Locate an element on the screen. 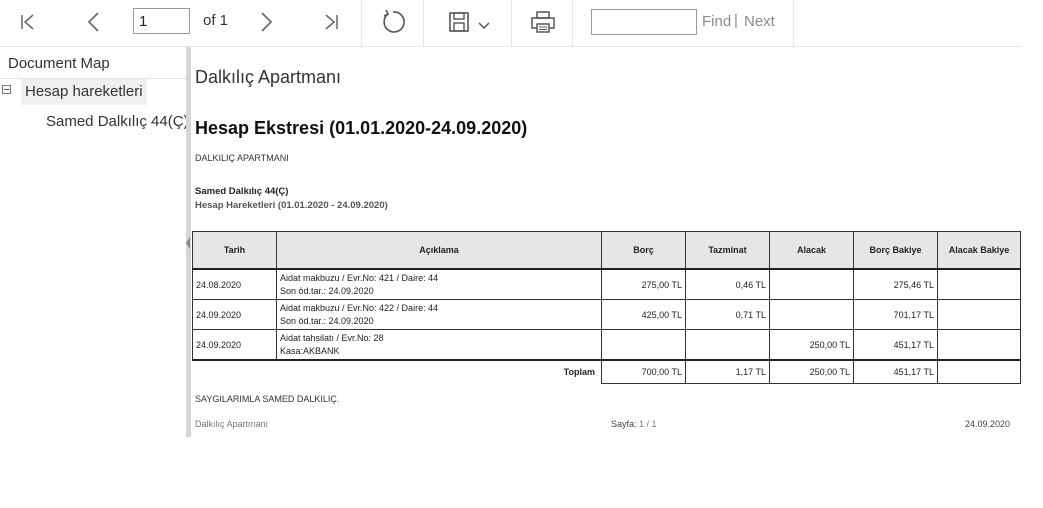  footer-page-info: Sayfa: 1 / 1 is located at coordinates (634, 424).